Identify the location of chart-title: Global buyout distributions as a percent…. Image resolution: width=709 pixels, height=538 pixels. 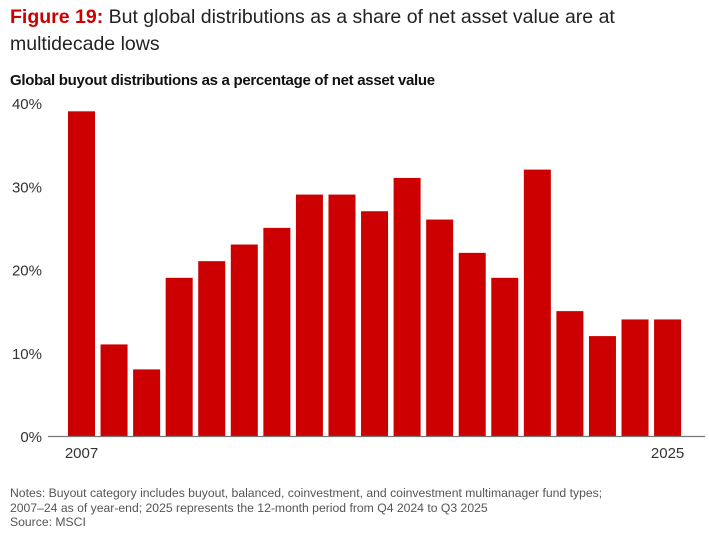
(222, 80).